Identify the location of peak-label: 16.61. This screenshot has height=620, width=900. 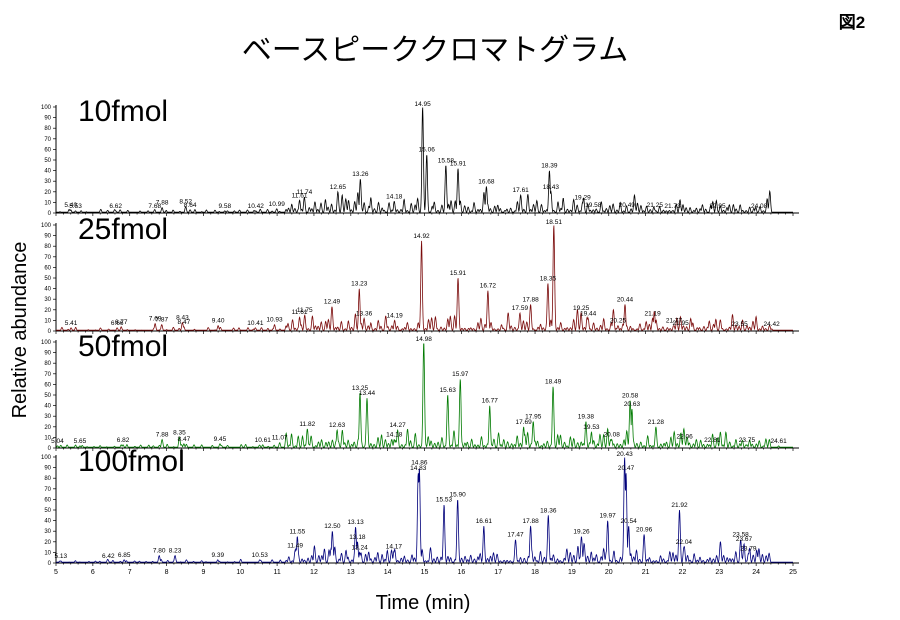
(484, 521).